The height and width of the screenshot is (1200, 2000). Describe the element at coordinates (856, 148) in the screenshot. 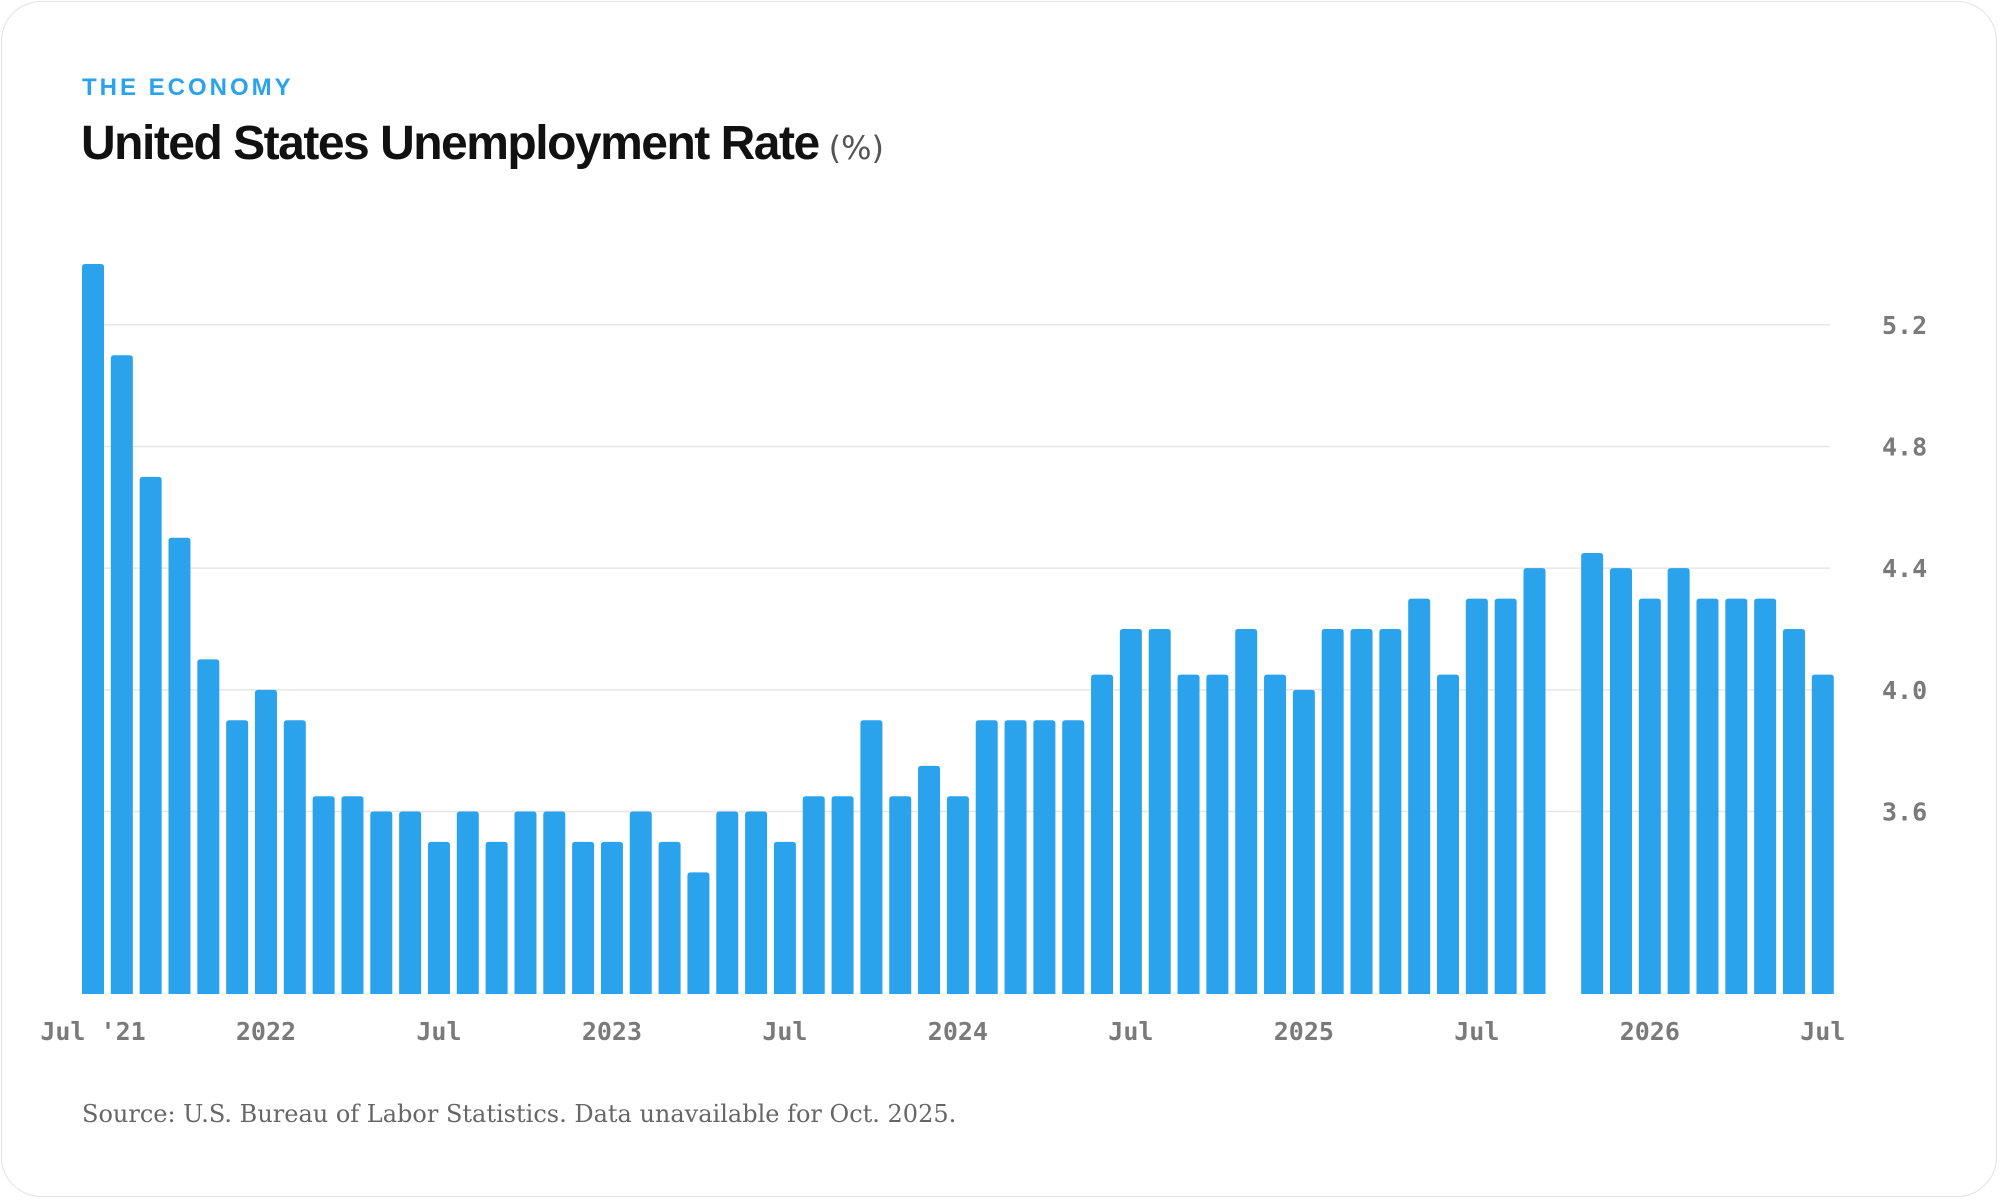

I see `chart-unit: (%)` at that location.